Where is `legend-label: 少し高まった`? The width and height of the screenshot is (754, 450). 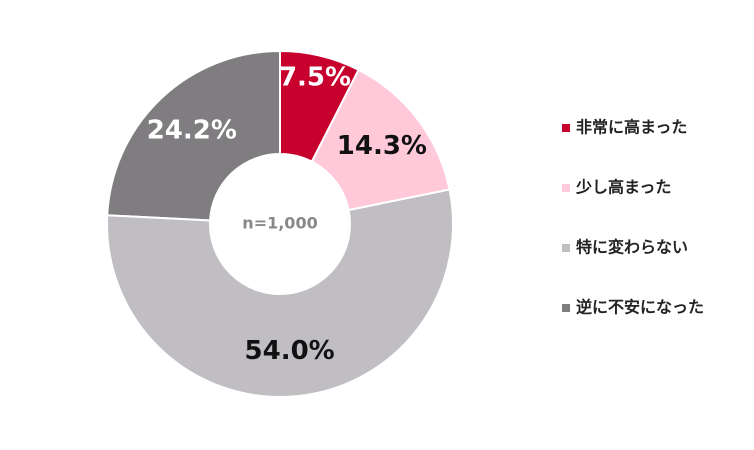
legend-label: 少し高まった is located at coordinates (623, 187).